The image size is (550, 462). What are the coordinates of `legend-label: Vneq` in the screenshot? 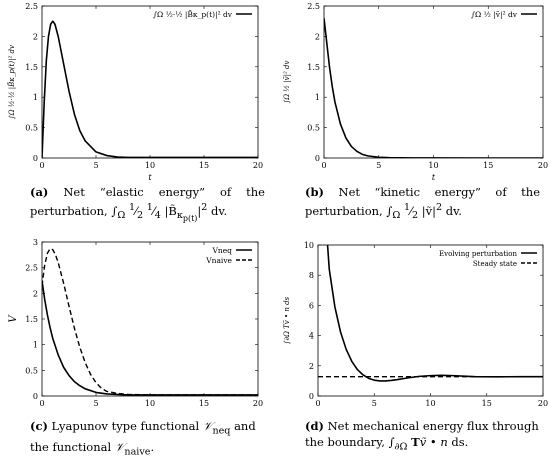 It's located at (222, 250).